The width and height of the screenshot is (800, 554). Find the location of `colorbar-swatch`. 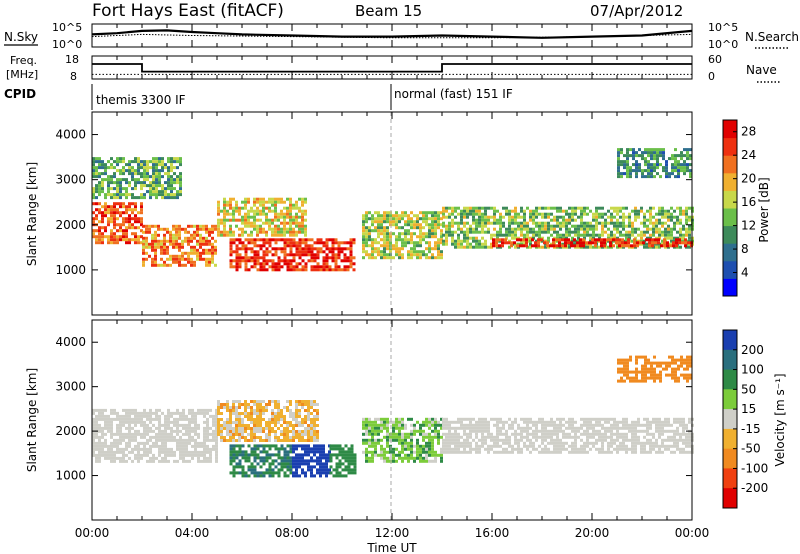

colorbar-swatch is located at coordinates (730, 199).